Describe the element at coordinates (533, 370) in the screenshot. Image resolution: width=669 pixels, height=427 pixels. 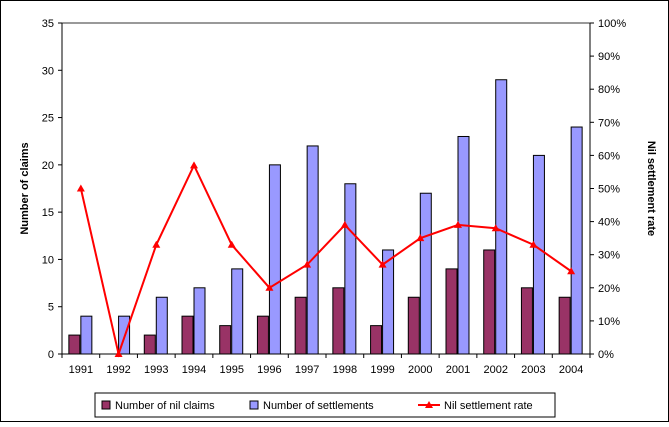
I see `x-tick-label: 2003` at that location.